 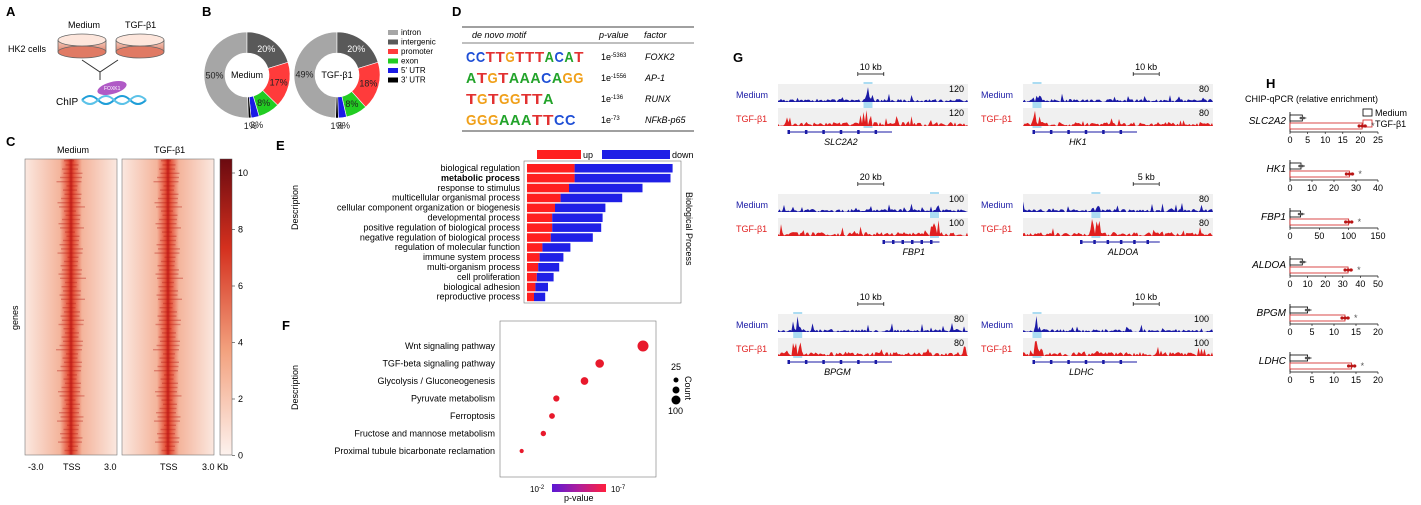 What do you see at coordinates (656, 35) in the screenshot?
I see `factor-column-header: factor` at bounding box center [656, 35].